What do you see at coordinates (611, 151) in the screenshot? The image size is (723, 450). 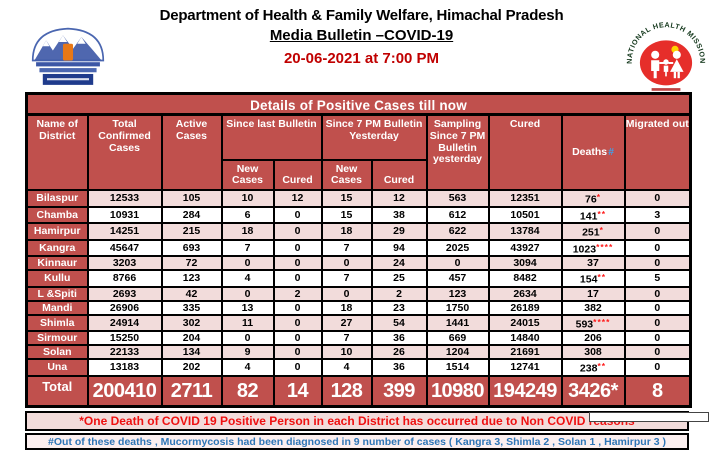 I see `deaths-hash-mark: #` at bounding box center [611, 151].